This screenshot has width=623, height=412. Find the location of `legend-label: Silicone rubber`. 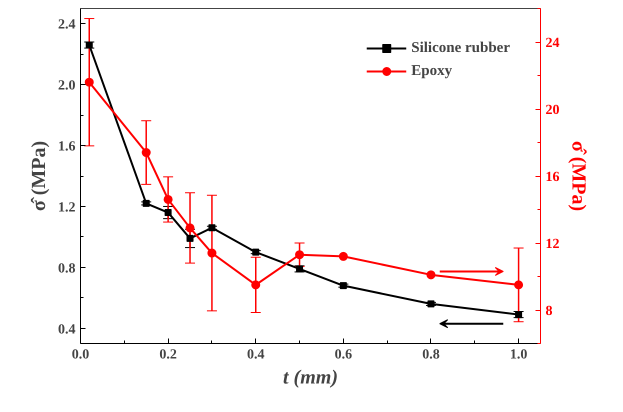

legend-label: Silicone rubber is located at coordinates (460, 48).